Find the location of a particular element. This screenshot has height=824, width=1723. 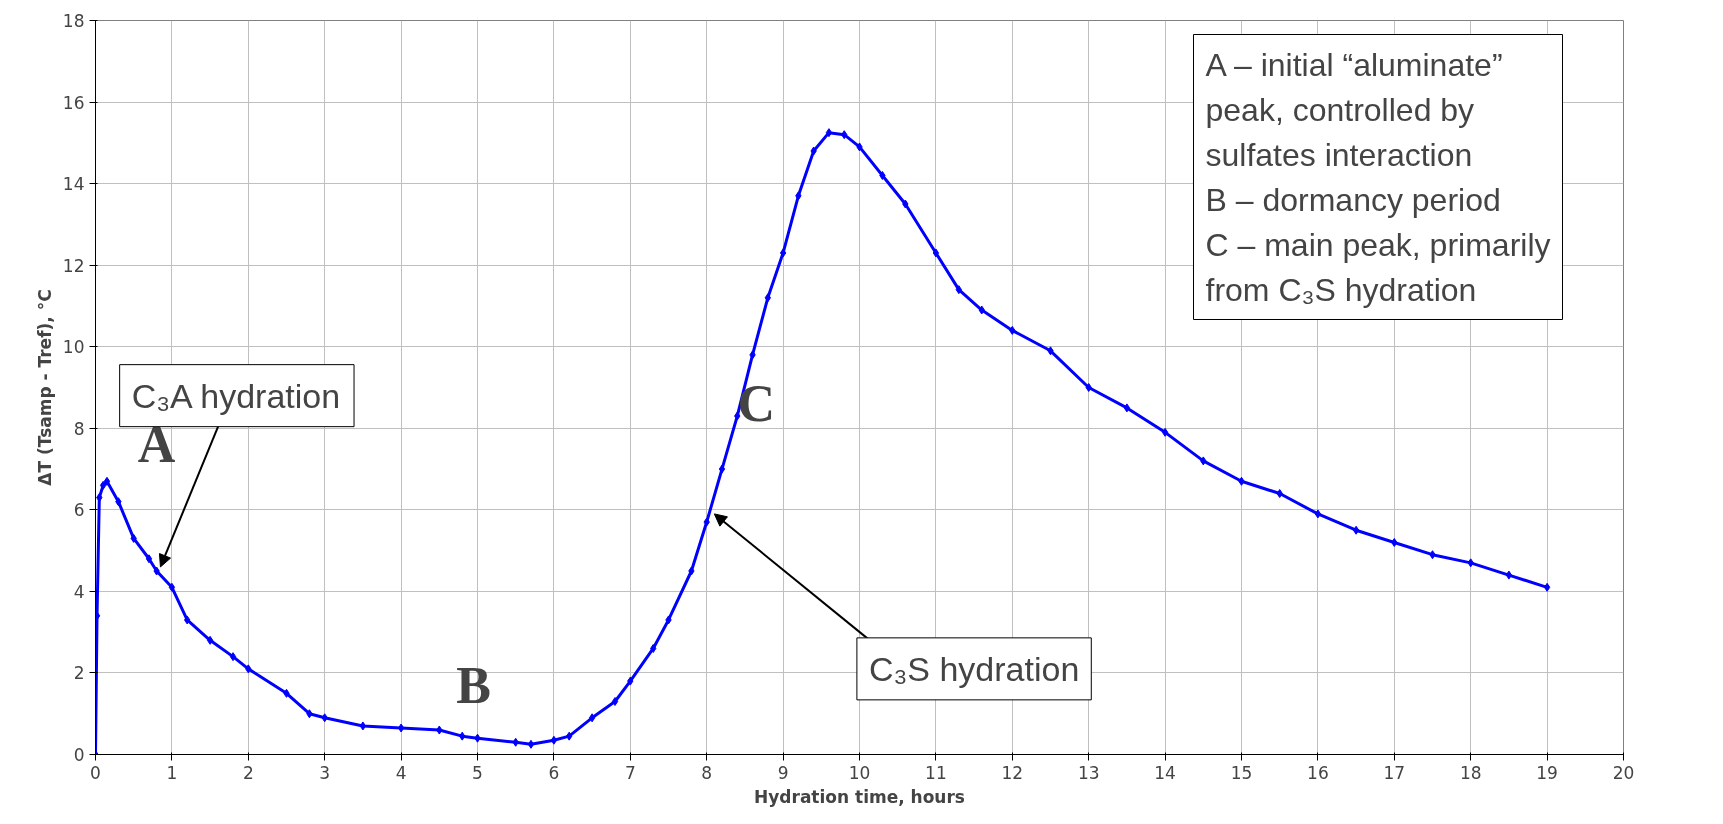

x-tick-label: 2 is located at coordinates (248, 772).